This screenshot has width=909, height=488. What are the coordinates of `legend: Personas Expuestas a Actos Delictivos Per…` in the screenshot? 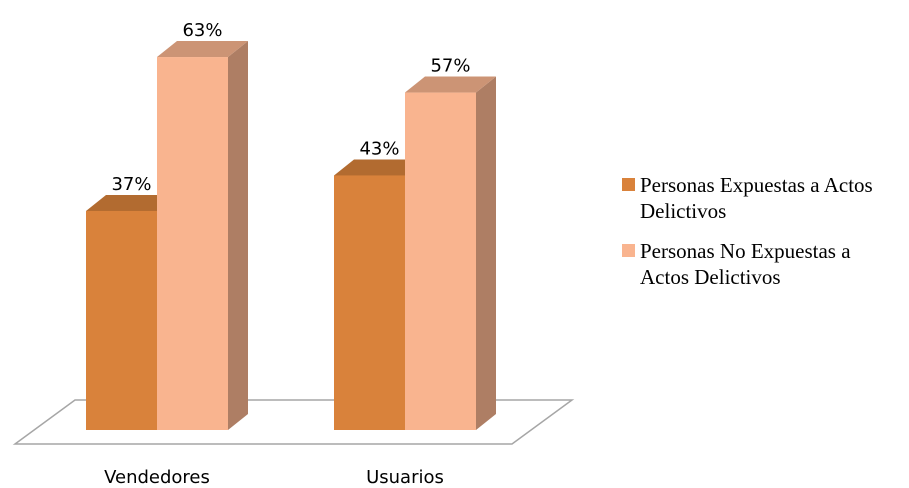 It's located at (760, 238).